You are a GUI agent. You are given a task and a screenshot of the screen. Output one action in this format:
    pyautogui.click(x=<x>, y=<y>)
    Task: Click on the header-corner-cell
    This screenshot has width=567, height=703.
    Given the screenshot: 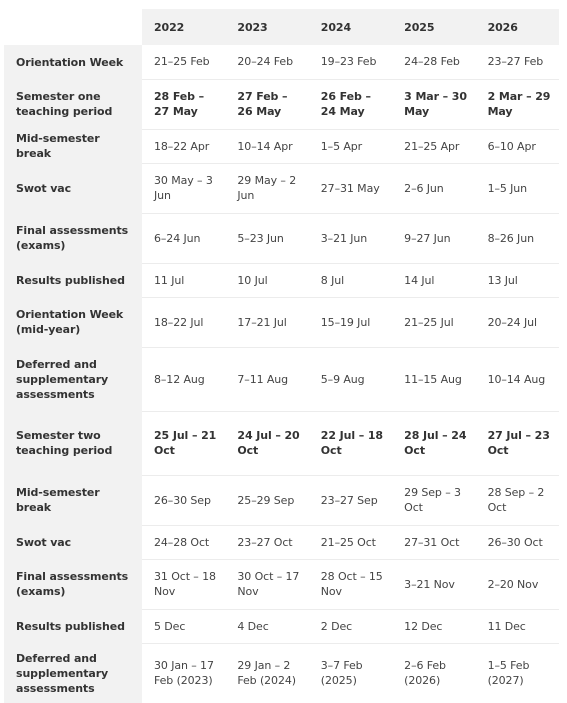 What is the action you would take?
    pyautogui.click(x=73, y=27)
    